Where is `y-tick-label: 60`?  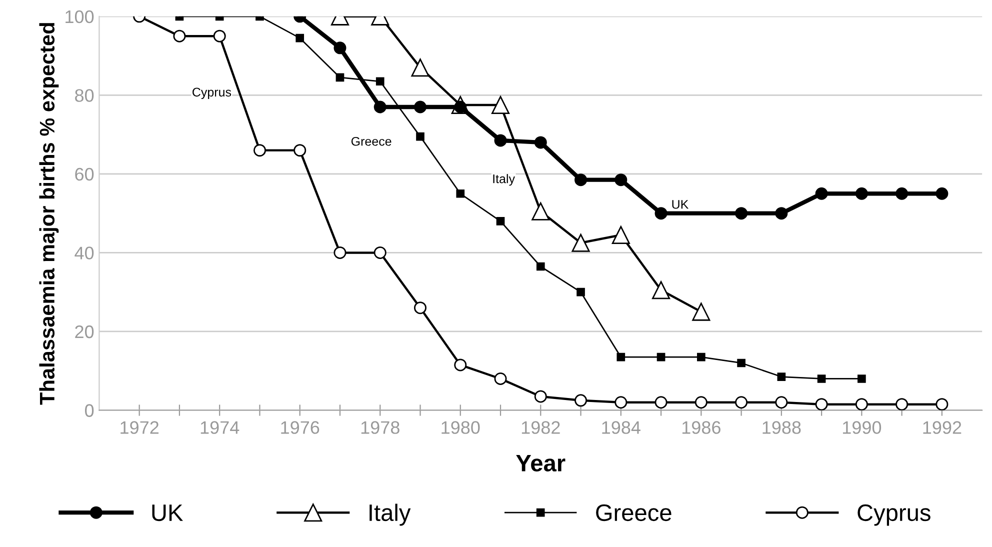 y-tick-label: 60 is located at coordinates (84, 174).